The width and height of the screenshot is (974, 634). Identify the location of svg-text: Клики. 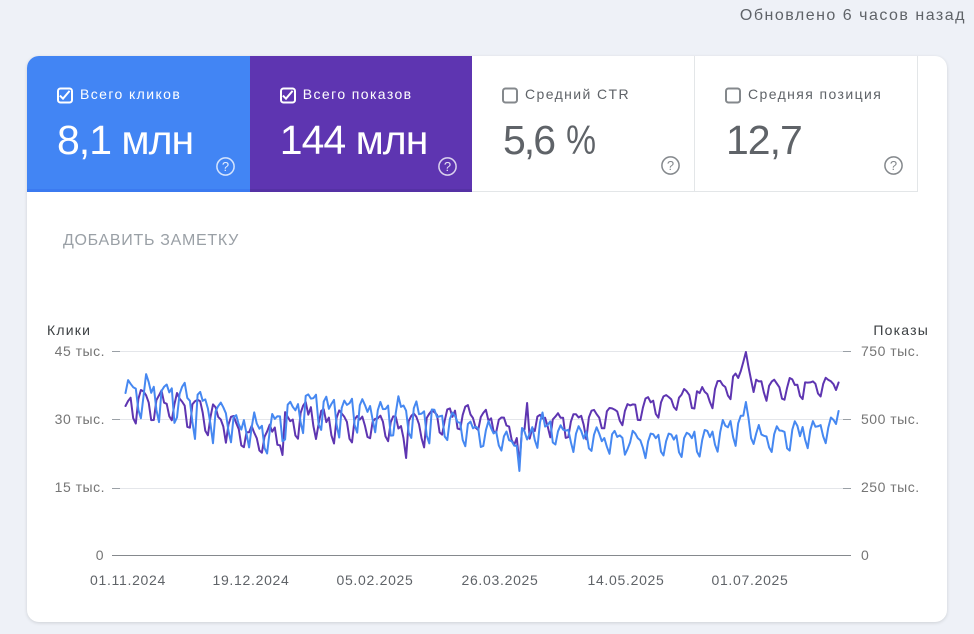
(69, 330).